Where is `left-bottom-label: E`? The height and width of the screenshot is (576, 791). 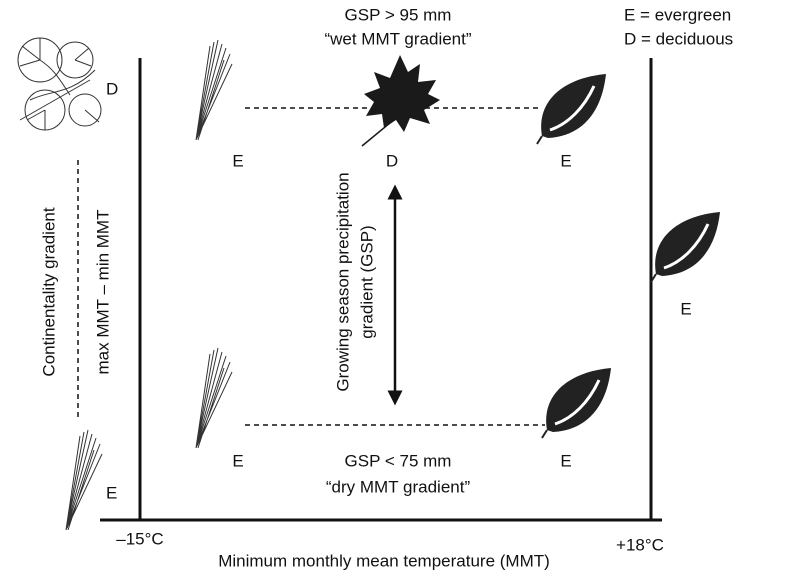
left-bottom-label: E is located at coordinates (111, 492).